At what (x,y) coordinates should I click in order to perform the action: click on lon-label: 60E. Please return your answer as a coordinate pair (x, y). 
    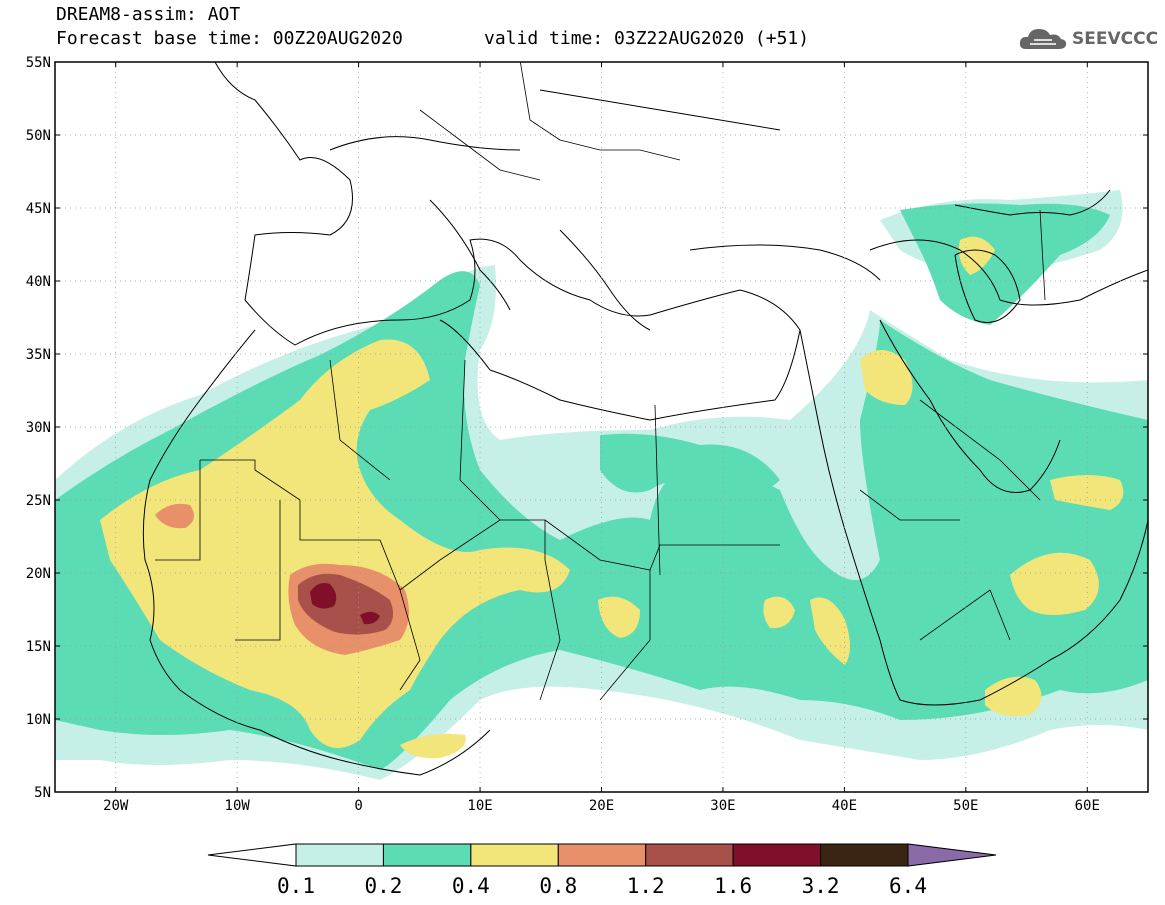
    Looking at the image, I should click on (1087, 806).